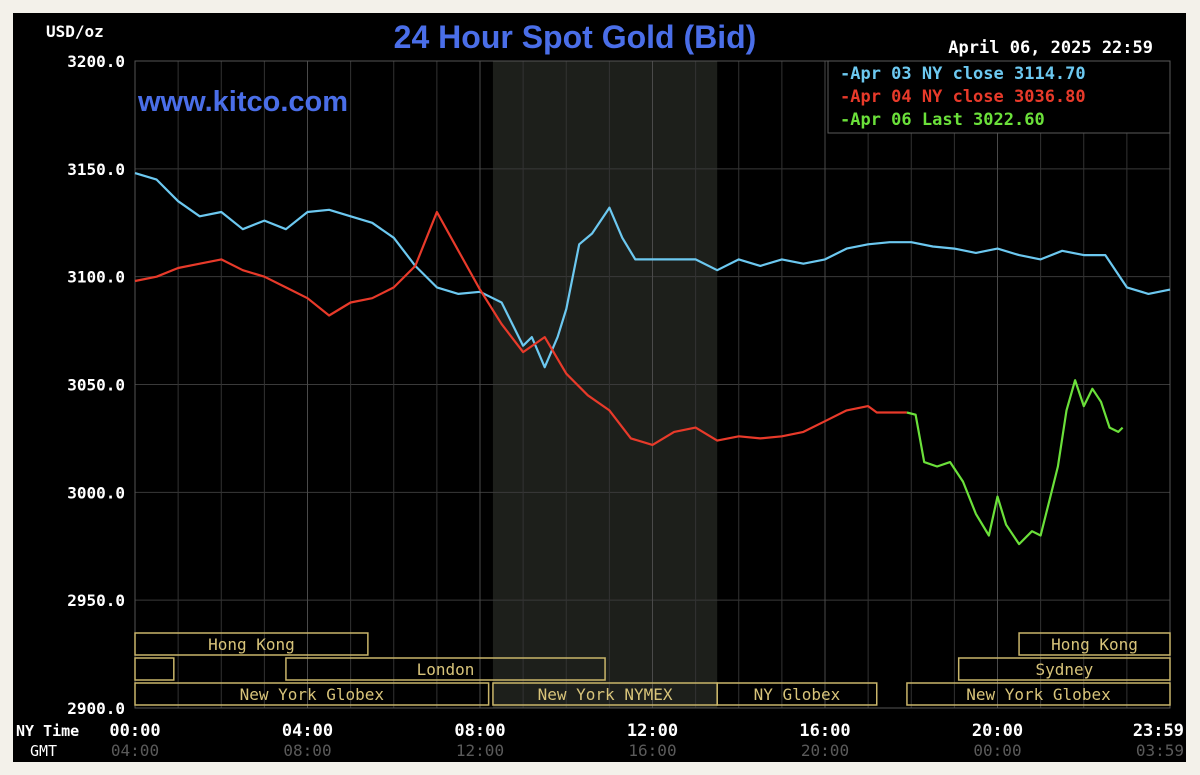  I want to click on x-tick-label-gmt: 20:00, so click(825, 750).